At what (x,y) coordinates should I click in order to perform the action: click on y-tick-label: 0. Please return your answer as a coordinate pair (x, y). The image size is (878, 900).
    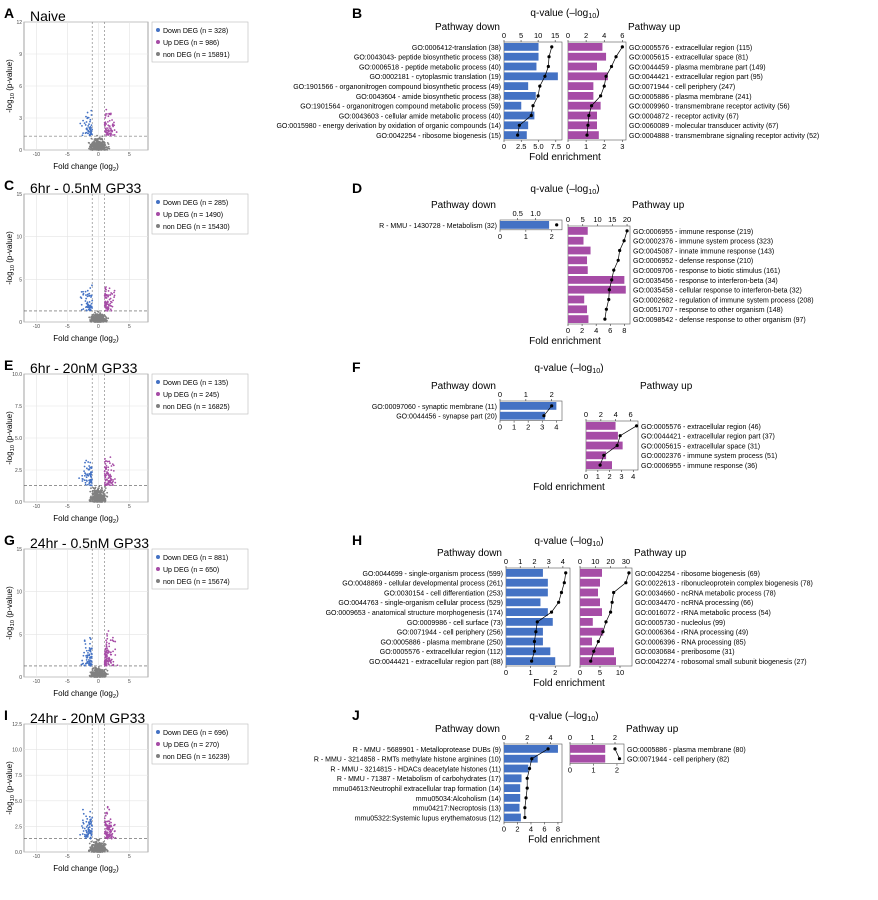
    Looking at the image, I should click on (20, 678).